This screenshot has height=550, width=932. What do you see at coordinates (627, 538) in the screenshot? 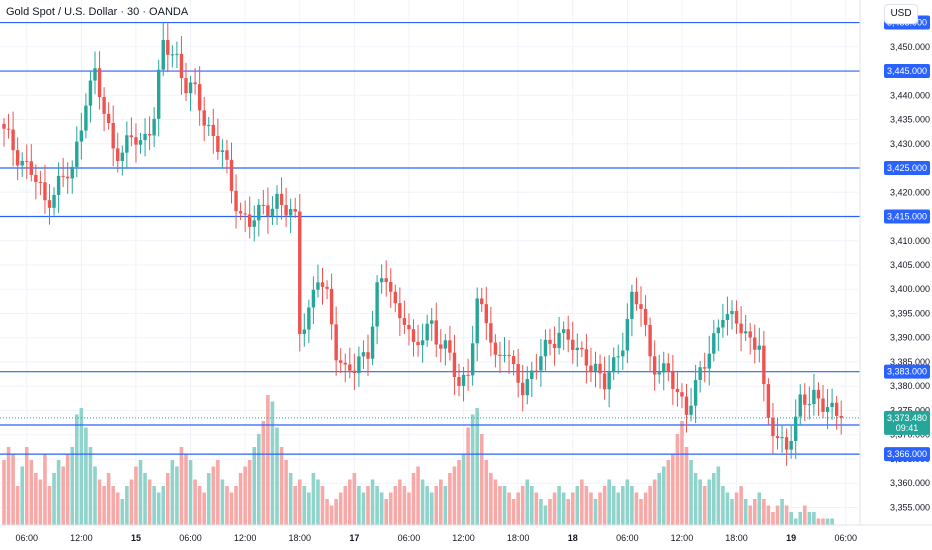
I see `time-tick-label: 06:00` at bounding box center [627, 538].